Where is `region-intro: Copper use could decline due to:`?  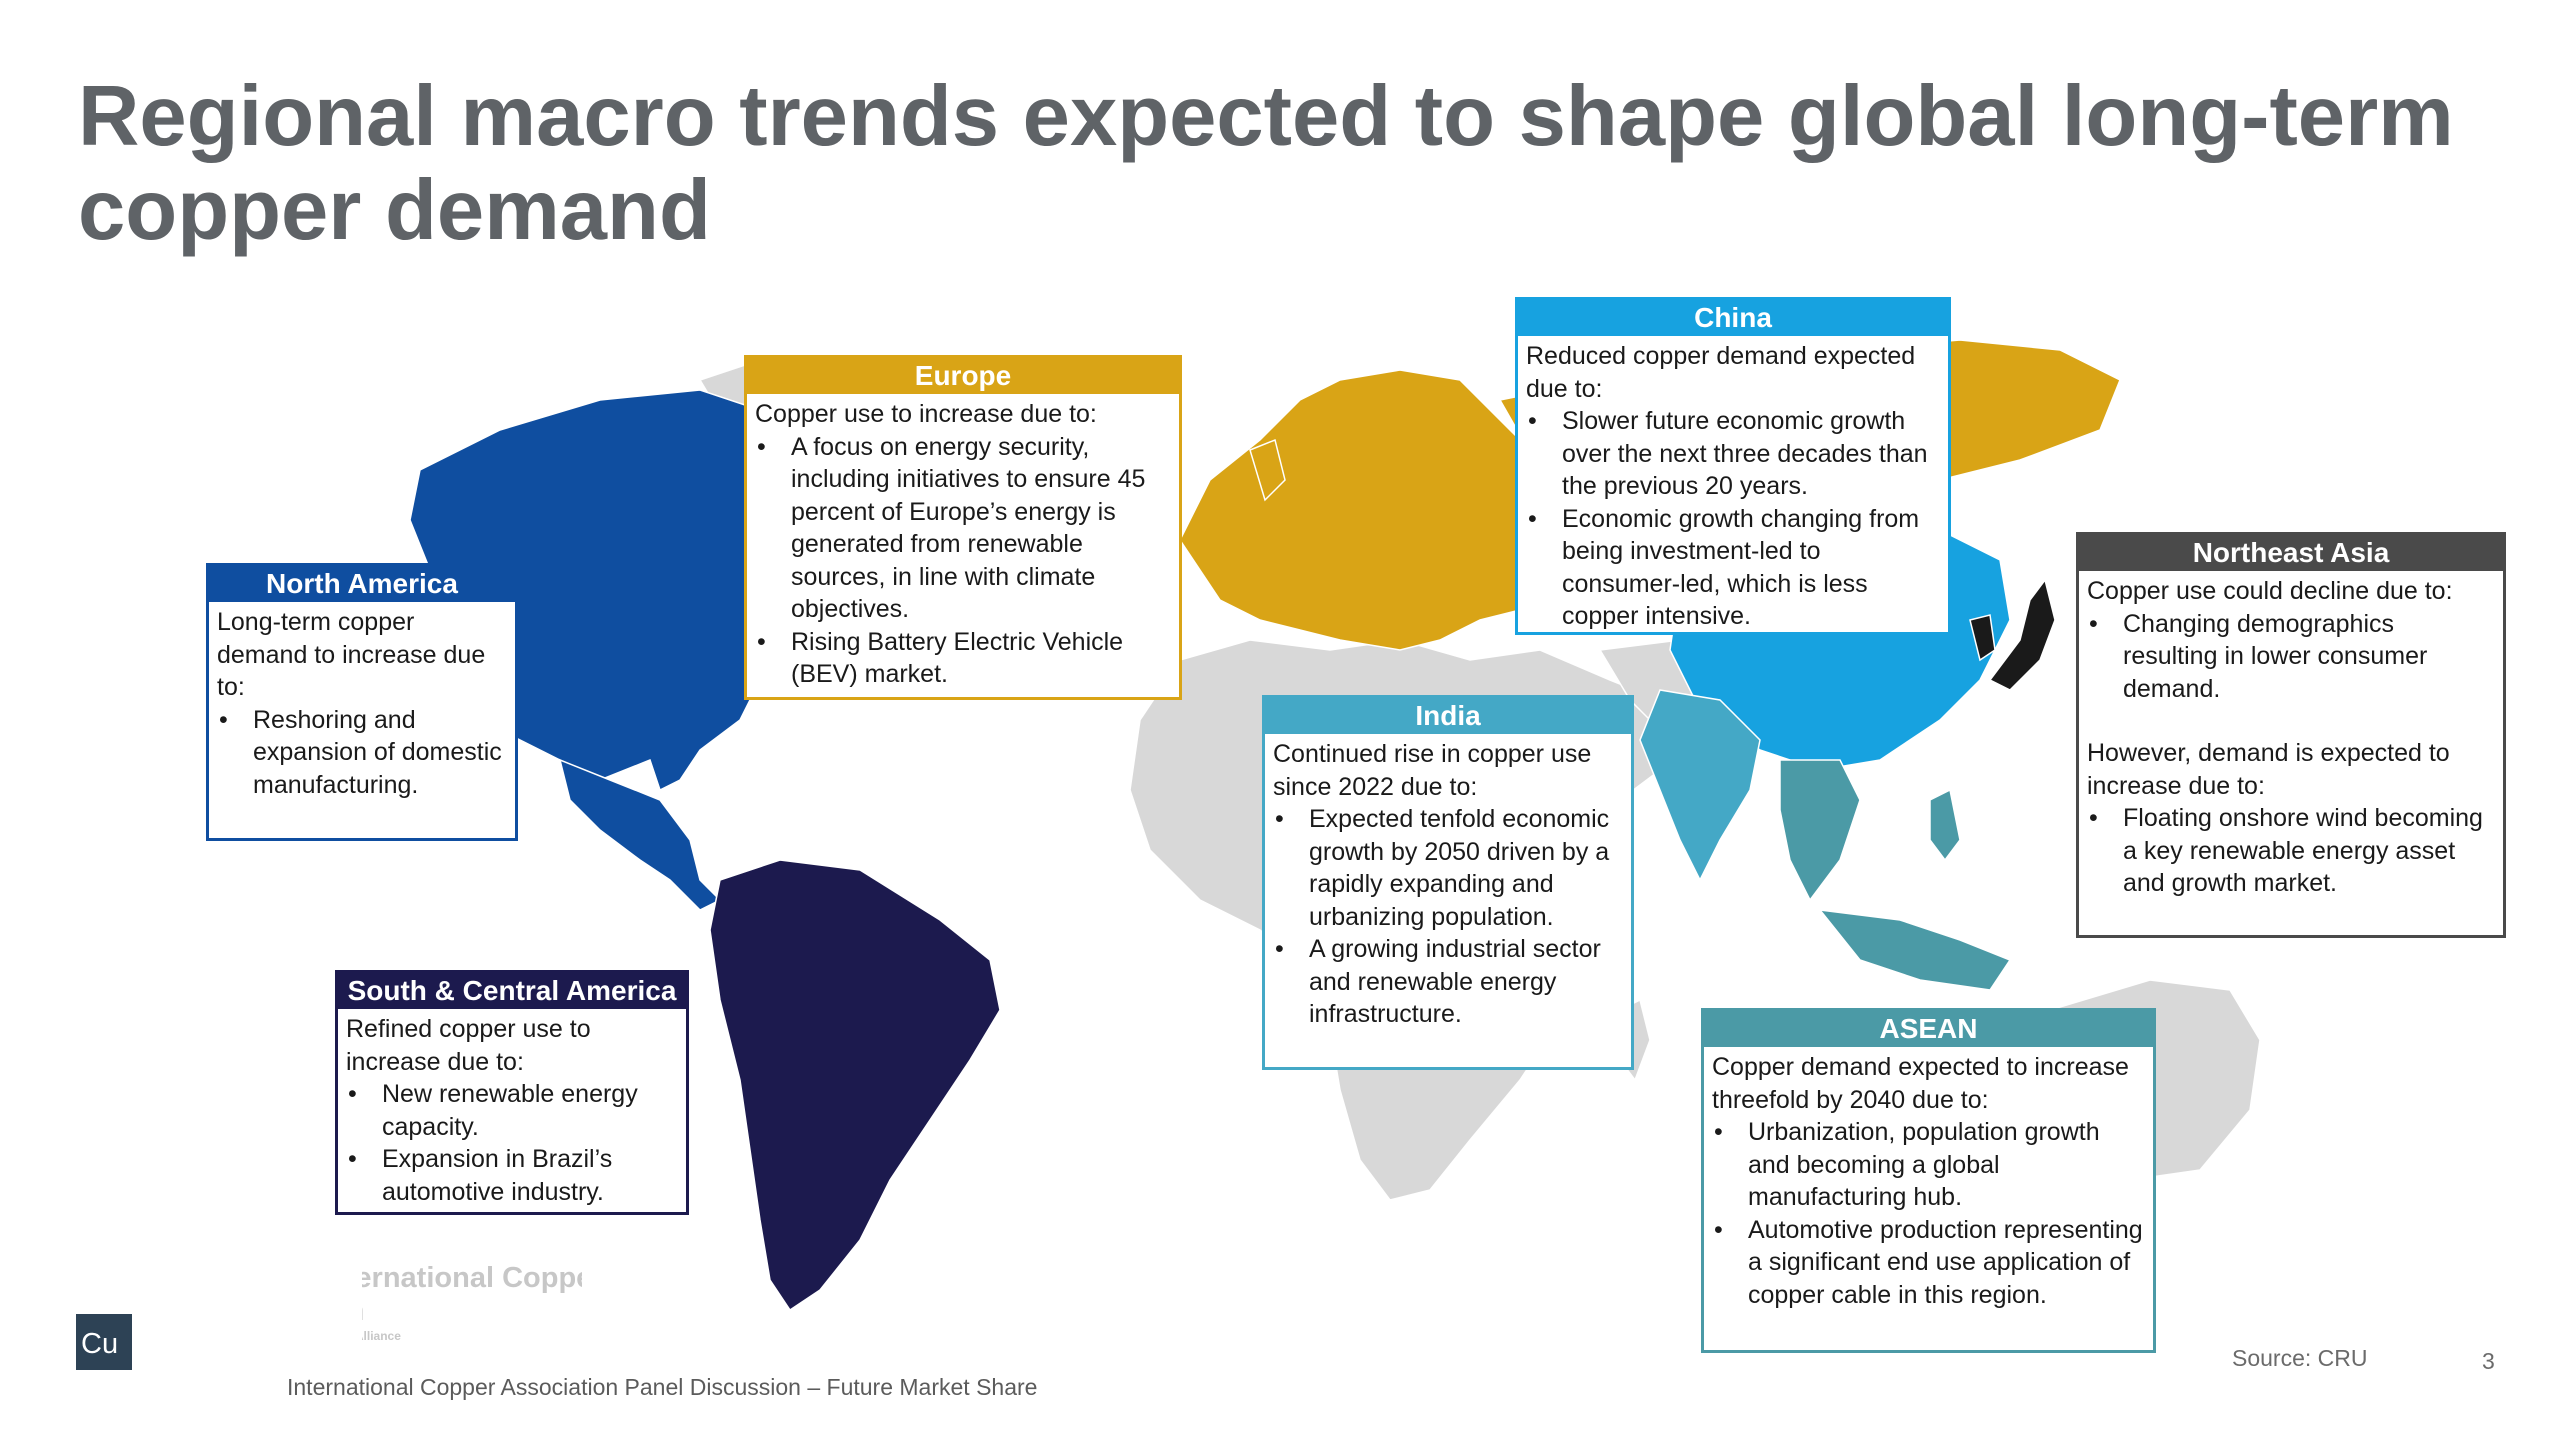
region-intro: Copper use could decline due to: is located at coordinates (2270, 591).